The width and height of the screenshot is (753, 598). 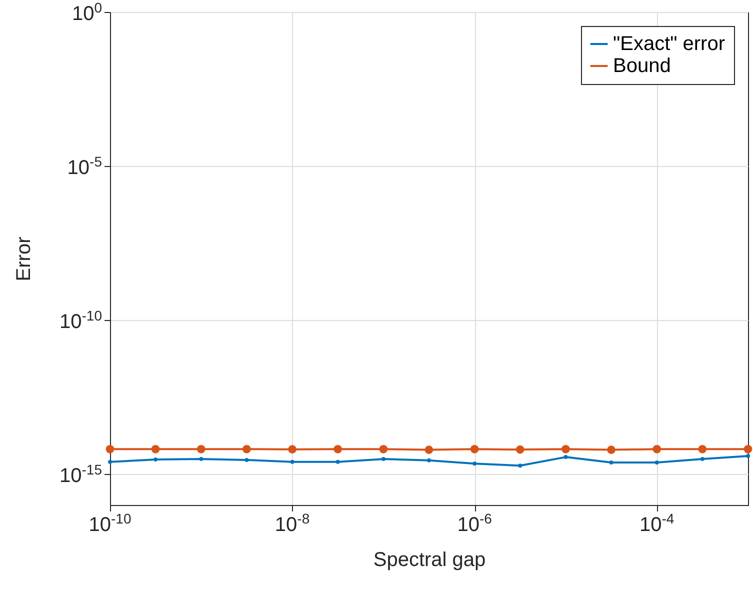 What do you see at coordinates (642, 66) in the screenshot?
I see `legend-label: Bound` at bounding box center [642, 66].